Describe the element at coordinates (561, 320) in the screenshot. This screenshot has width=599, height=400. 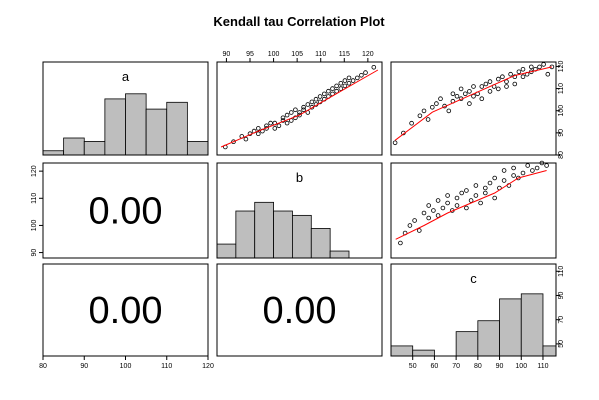
I see `y-axis-right-c-label-70: 70` at that location.